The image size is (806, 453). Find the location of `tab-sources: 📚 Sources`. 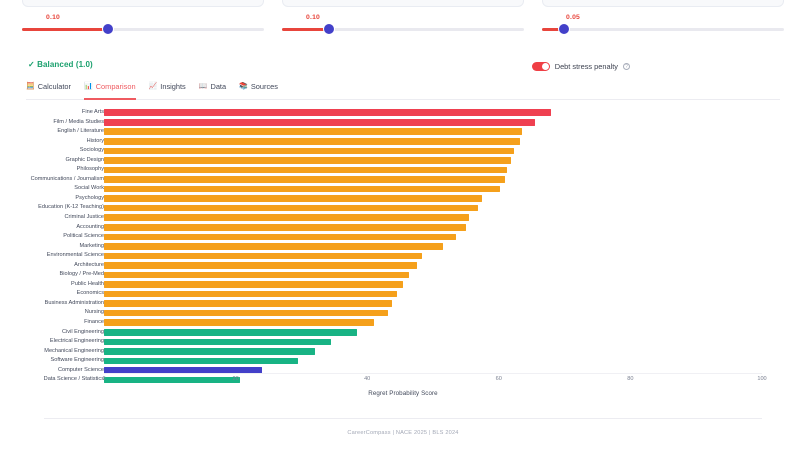

tab-sources: 📚 Sources is located at coordinates (258, 88).